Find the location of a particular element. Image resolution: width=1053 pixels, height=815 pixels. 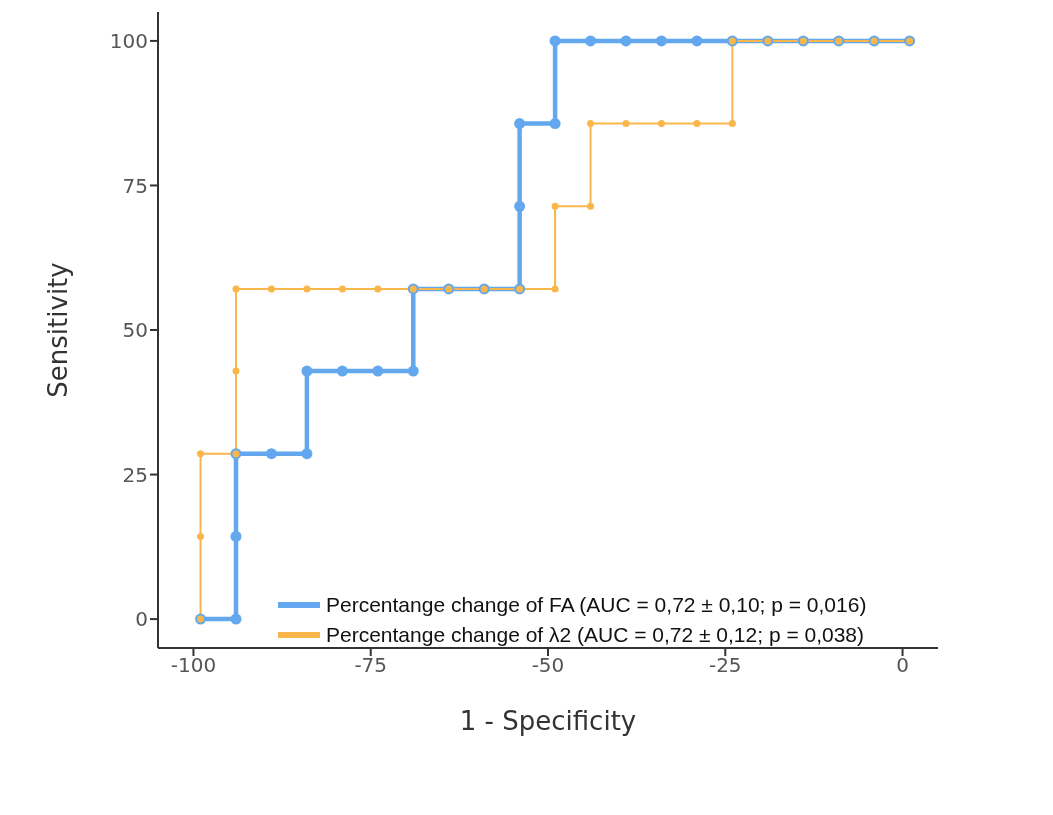

x-tick-label: -100 is located at coordinates (193, 665).